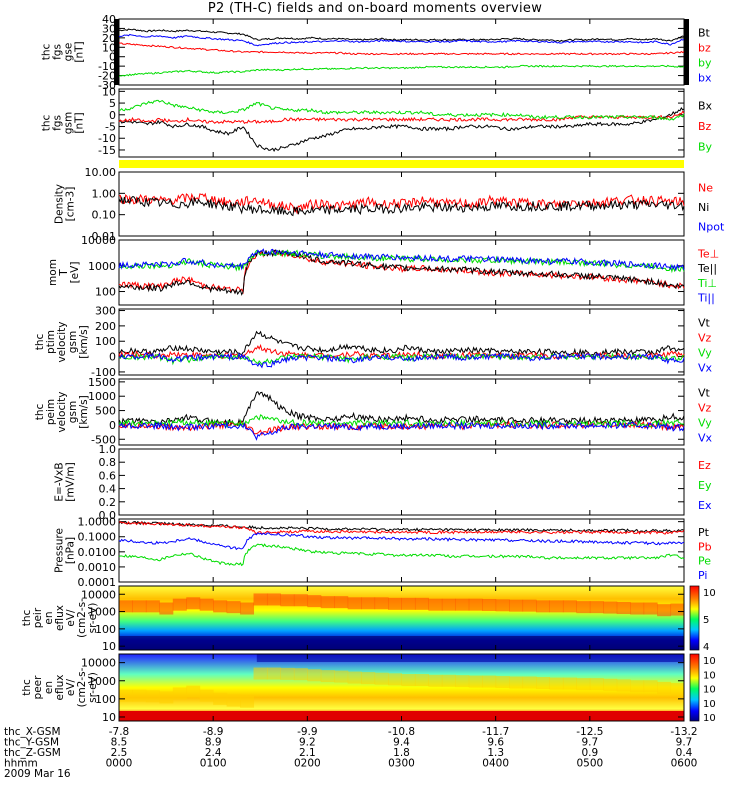 The image size is (750, 800). Describe the element at coordinates (104, 215) in the screenshot. I see `y-tick-label: 0.10` at that location.